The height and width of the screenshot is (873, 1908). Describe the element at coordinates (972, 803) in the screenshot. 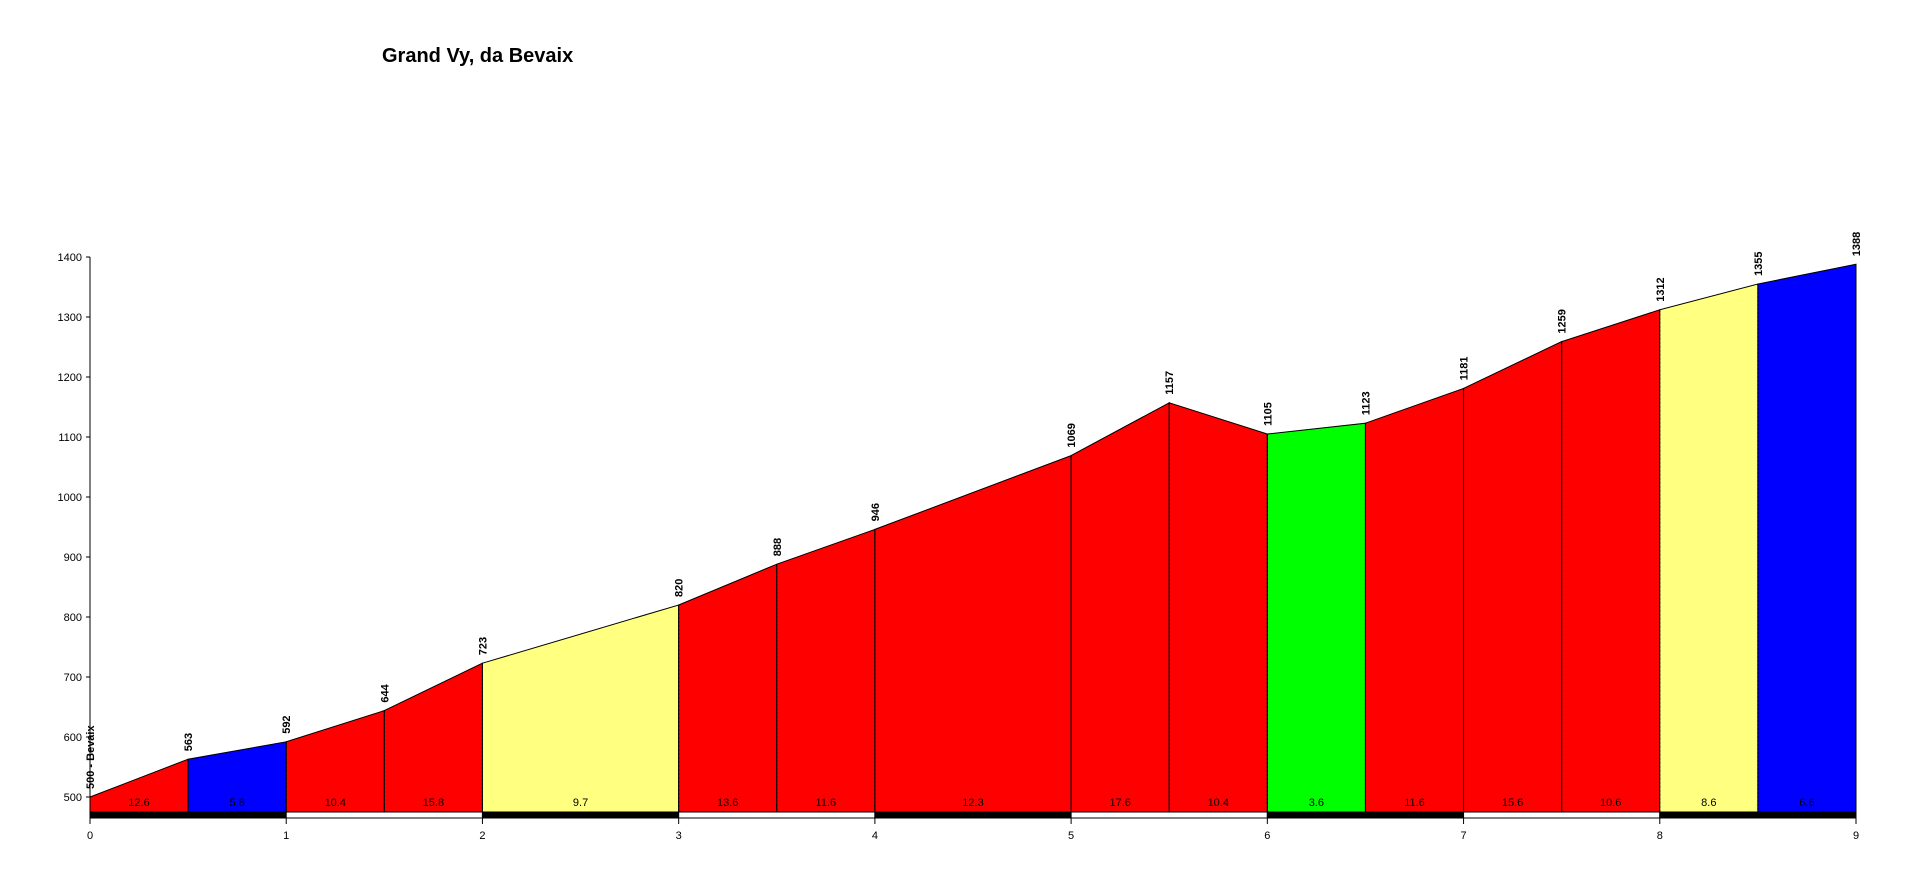

I see `gradient-label: 12.3` at that location.